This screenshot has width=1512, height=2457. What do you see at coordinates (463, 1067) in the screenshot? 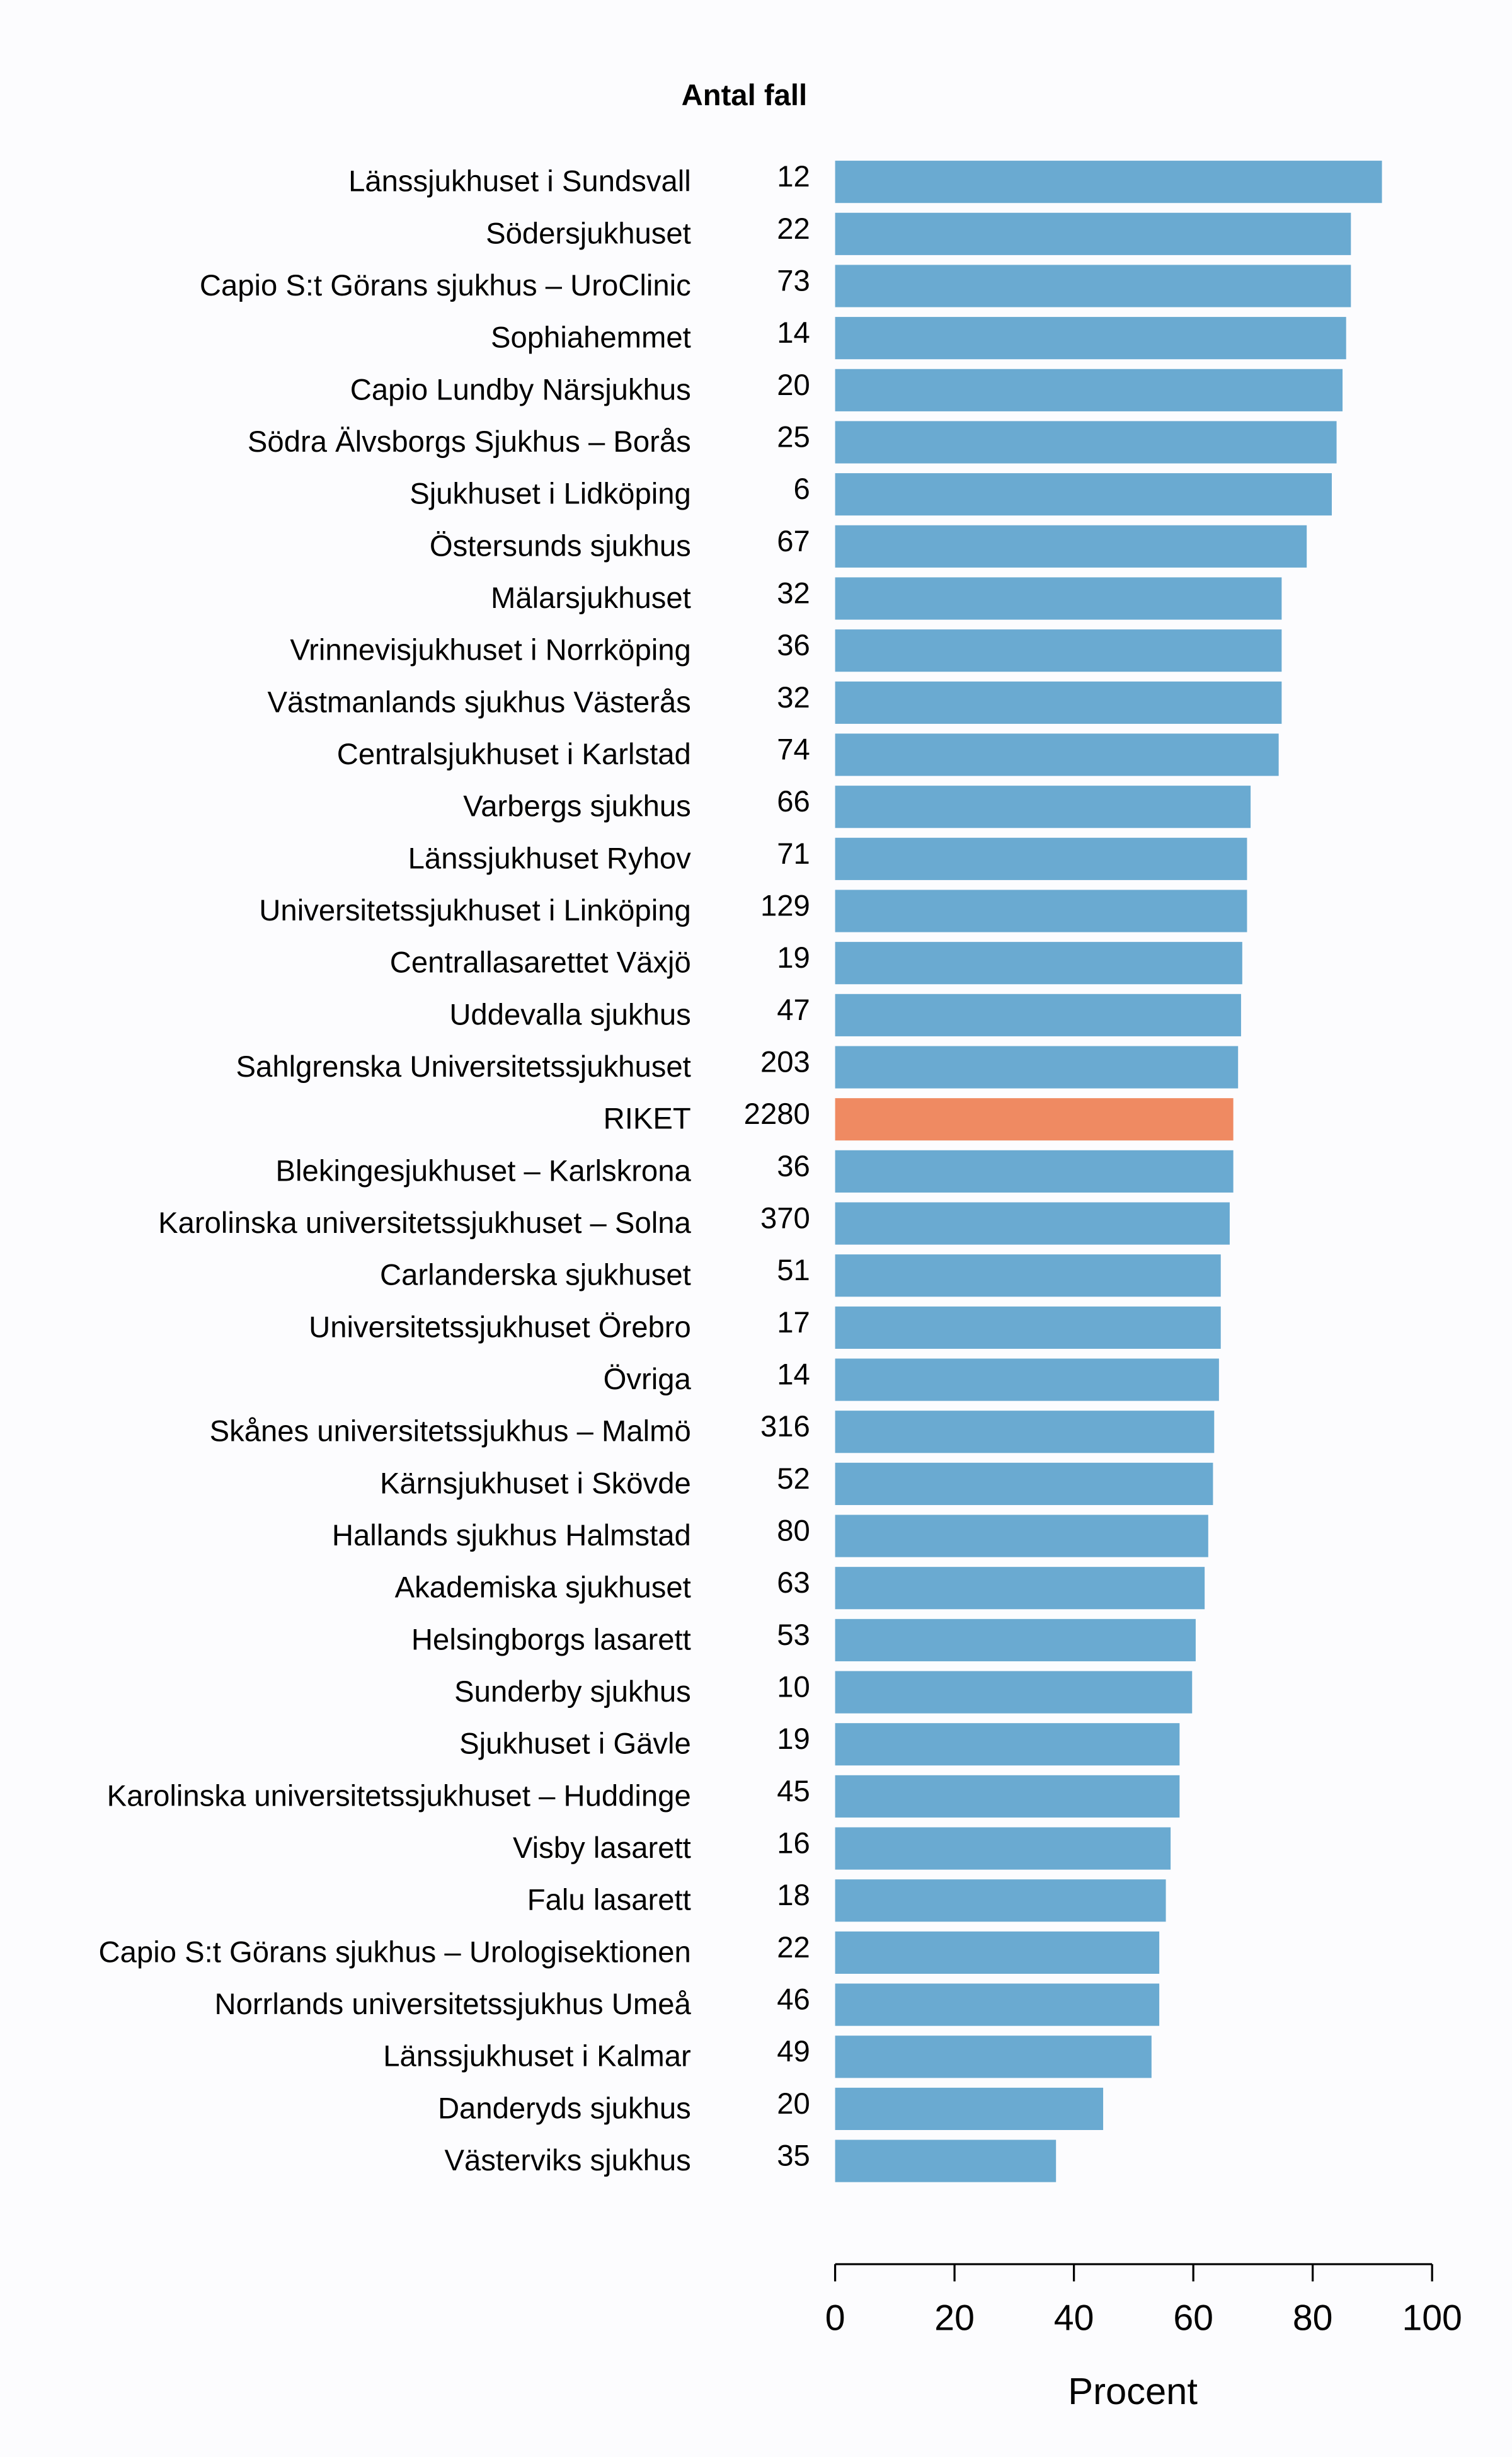
I see `category-label: Sahlgrenska Universitetssjukhuset` at bounding box center [463, 1067].